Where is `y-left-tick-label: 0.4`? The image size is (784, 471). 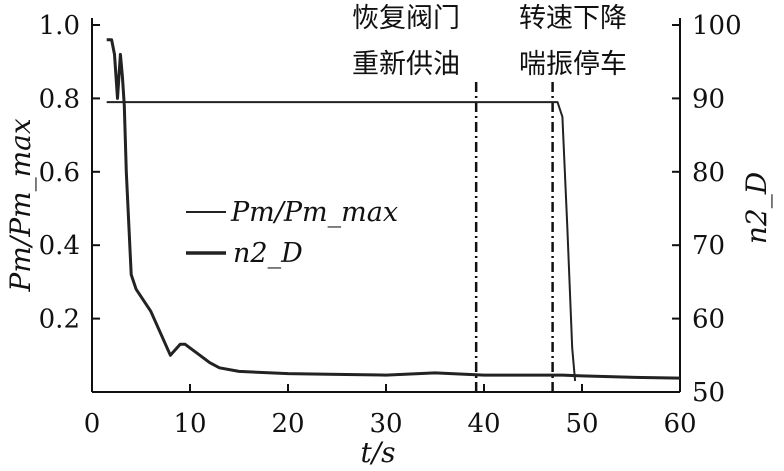
y-left-tick-label: 0.4 is located at coordinates (59, 246).